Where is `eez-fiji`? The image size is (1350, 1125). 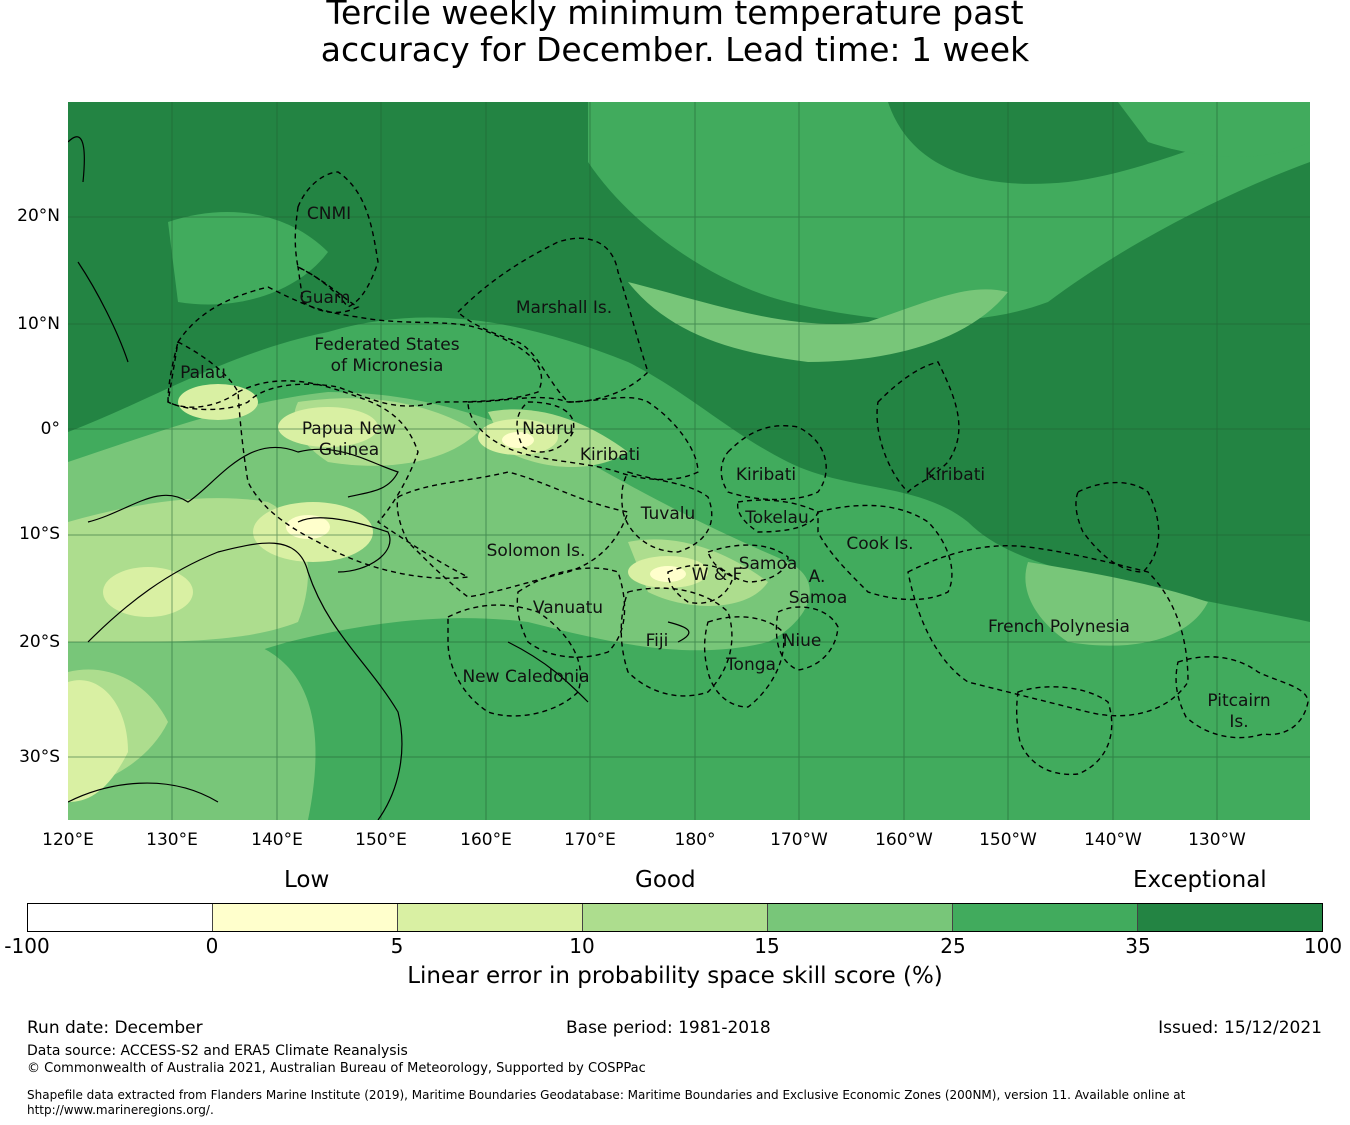
eez-fiji is located at coordinates (676, 642).